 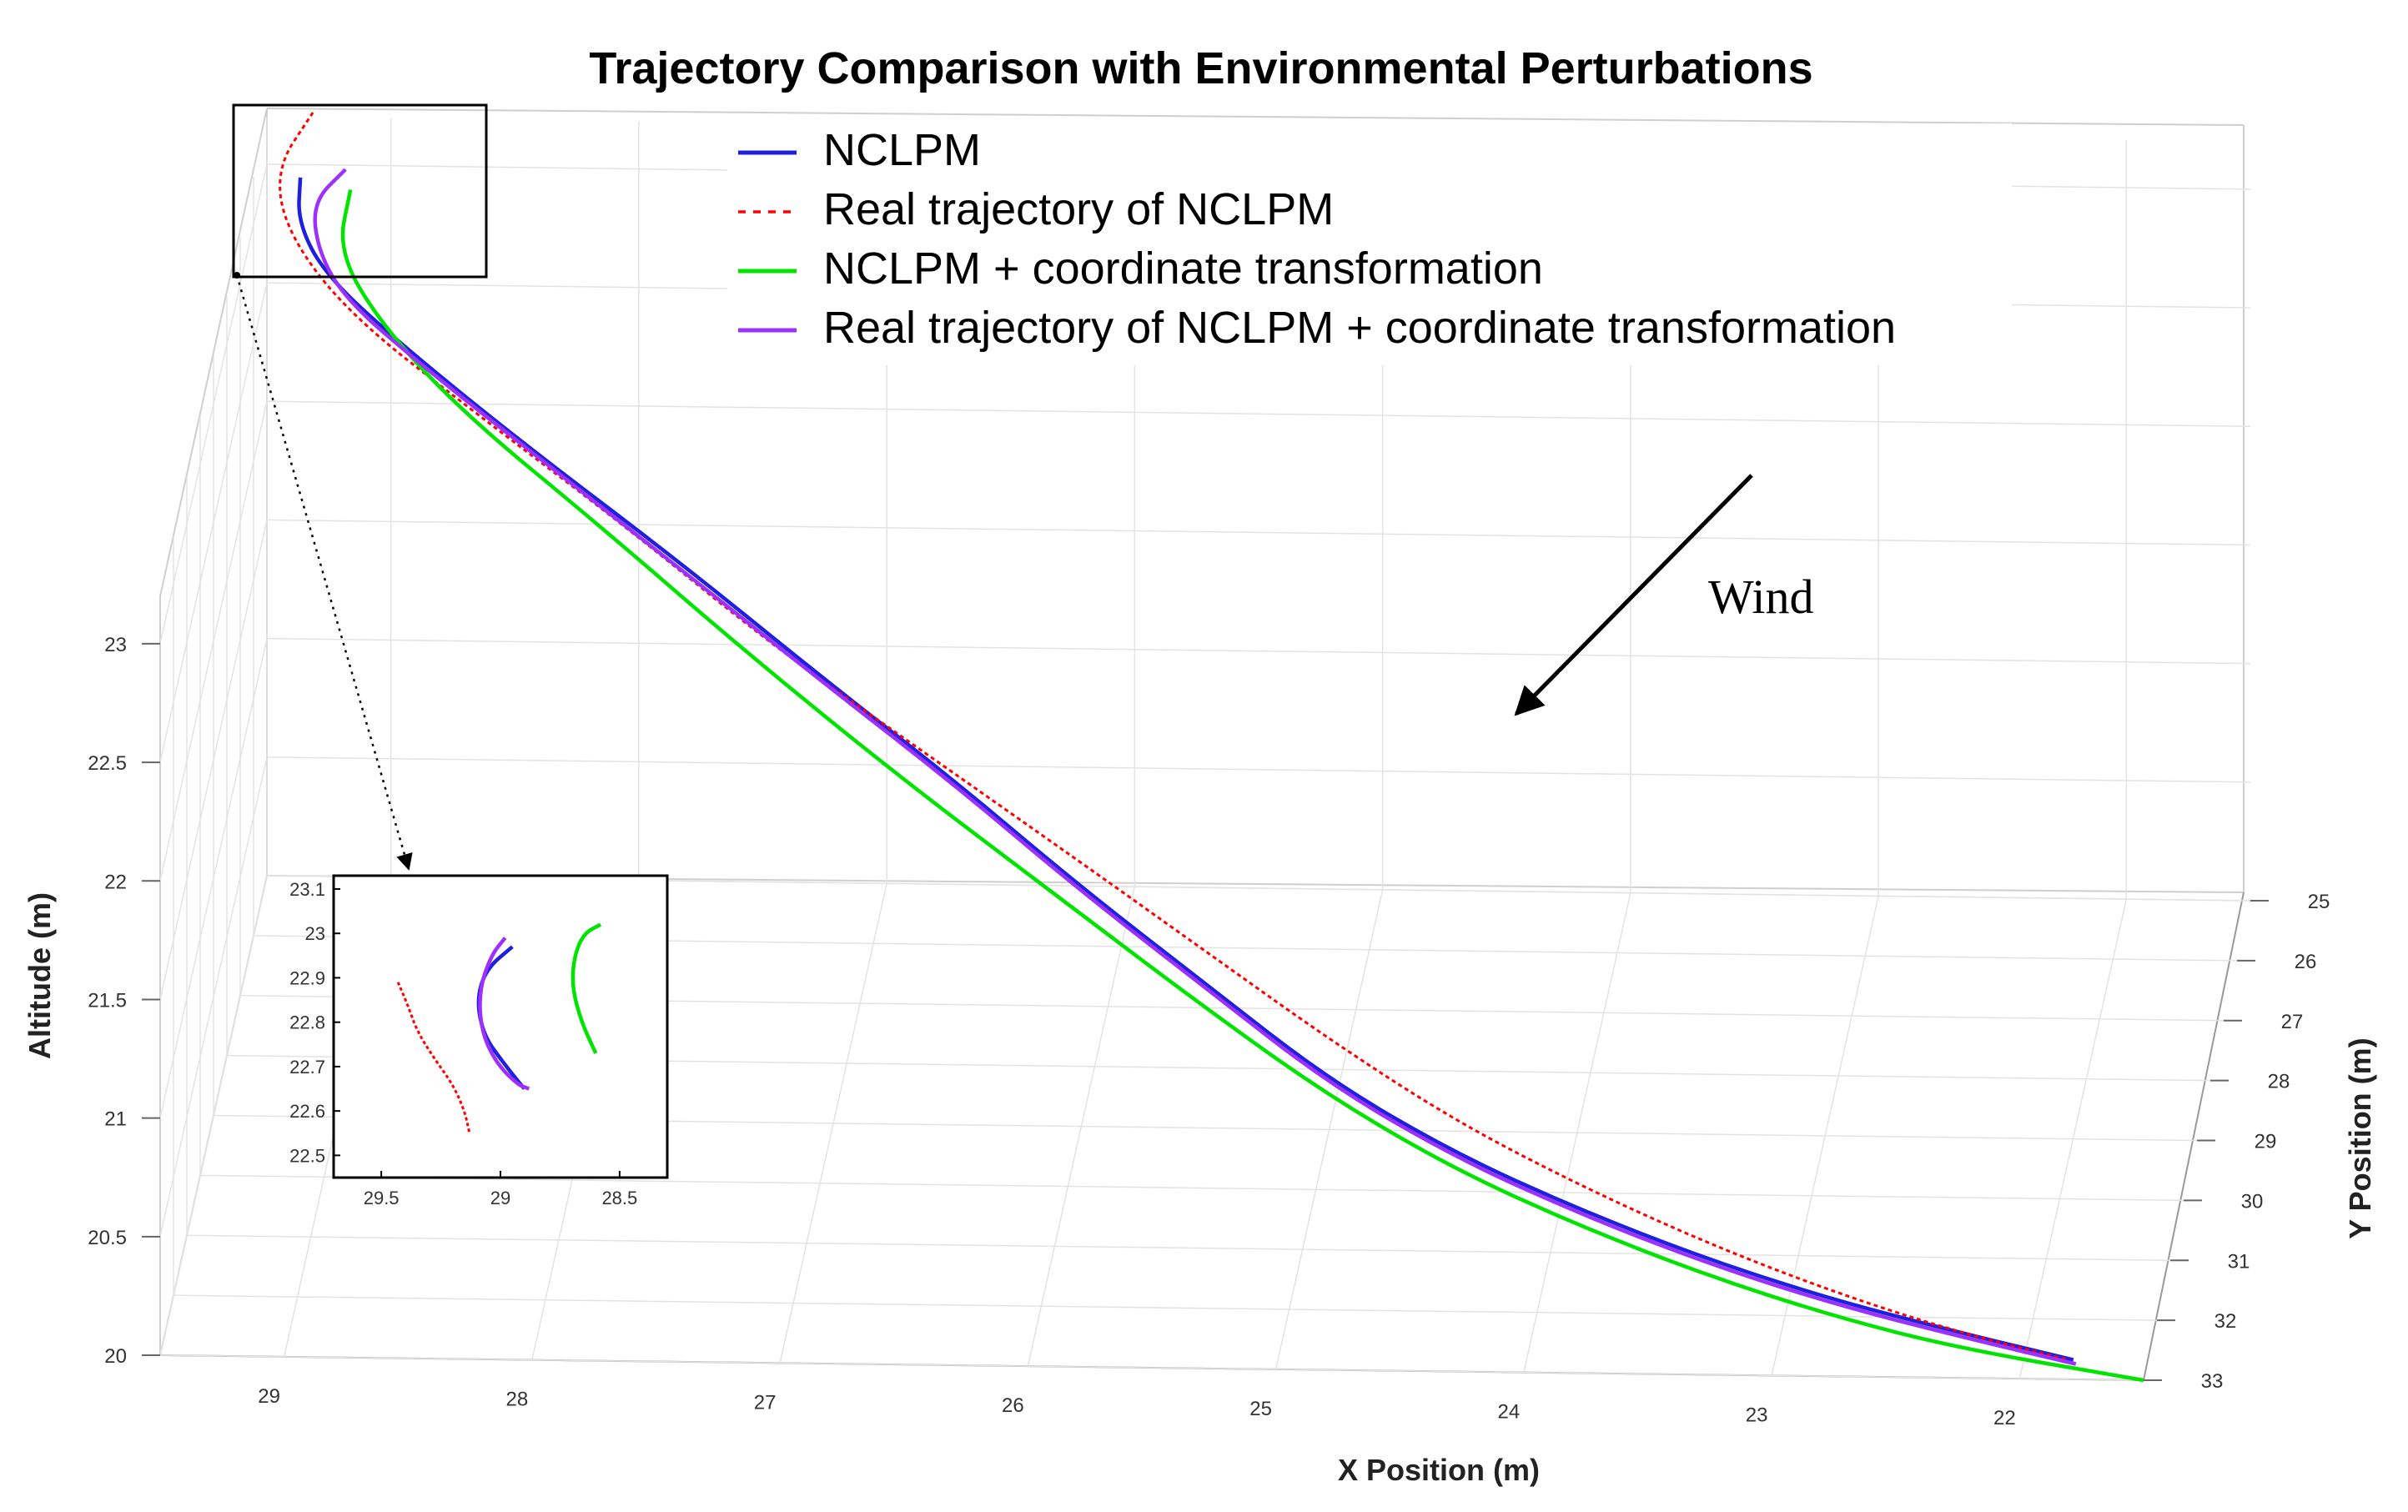 What do you see at coordinates (2266, 1142) in the screenshot?
I see `y-tick-label: 29` at bounding box center [2266, 1142].